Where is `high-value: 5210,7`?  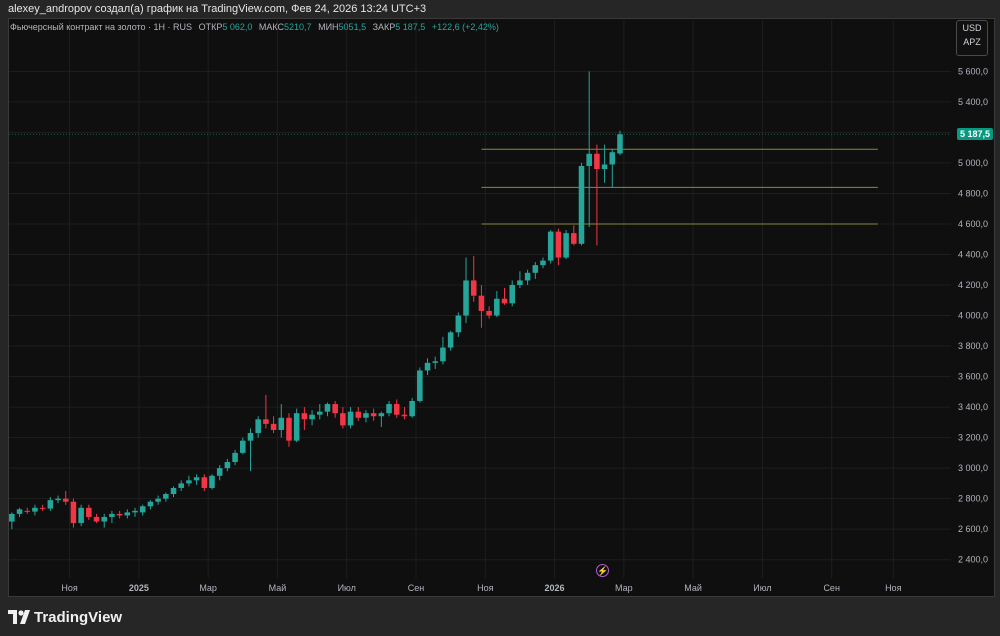 high-value: 5210,7 is located at coordinates (298, 27).